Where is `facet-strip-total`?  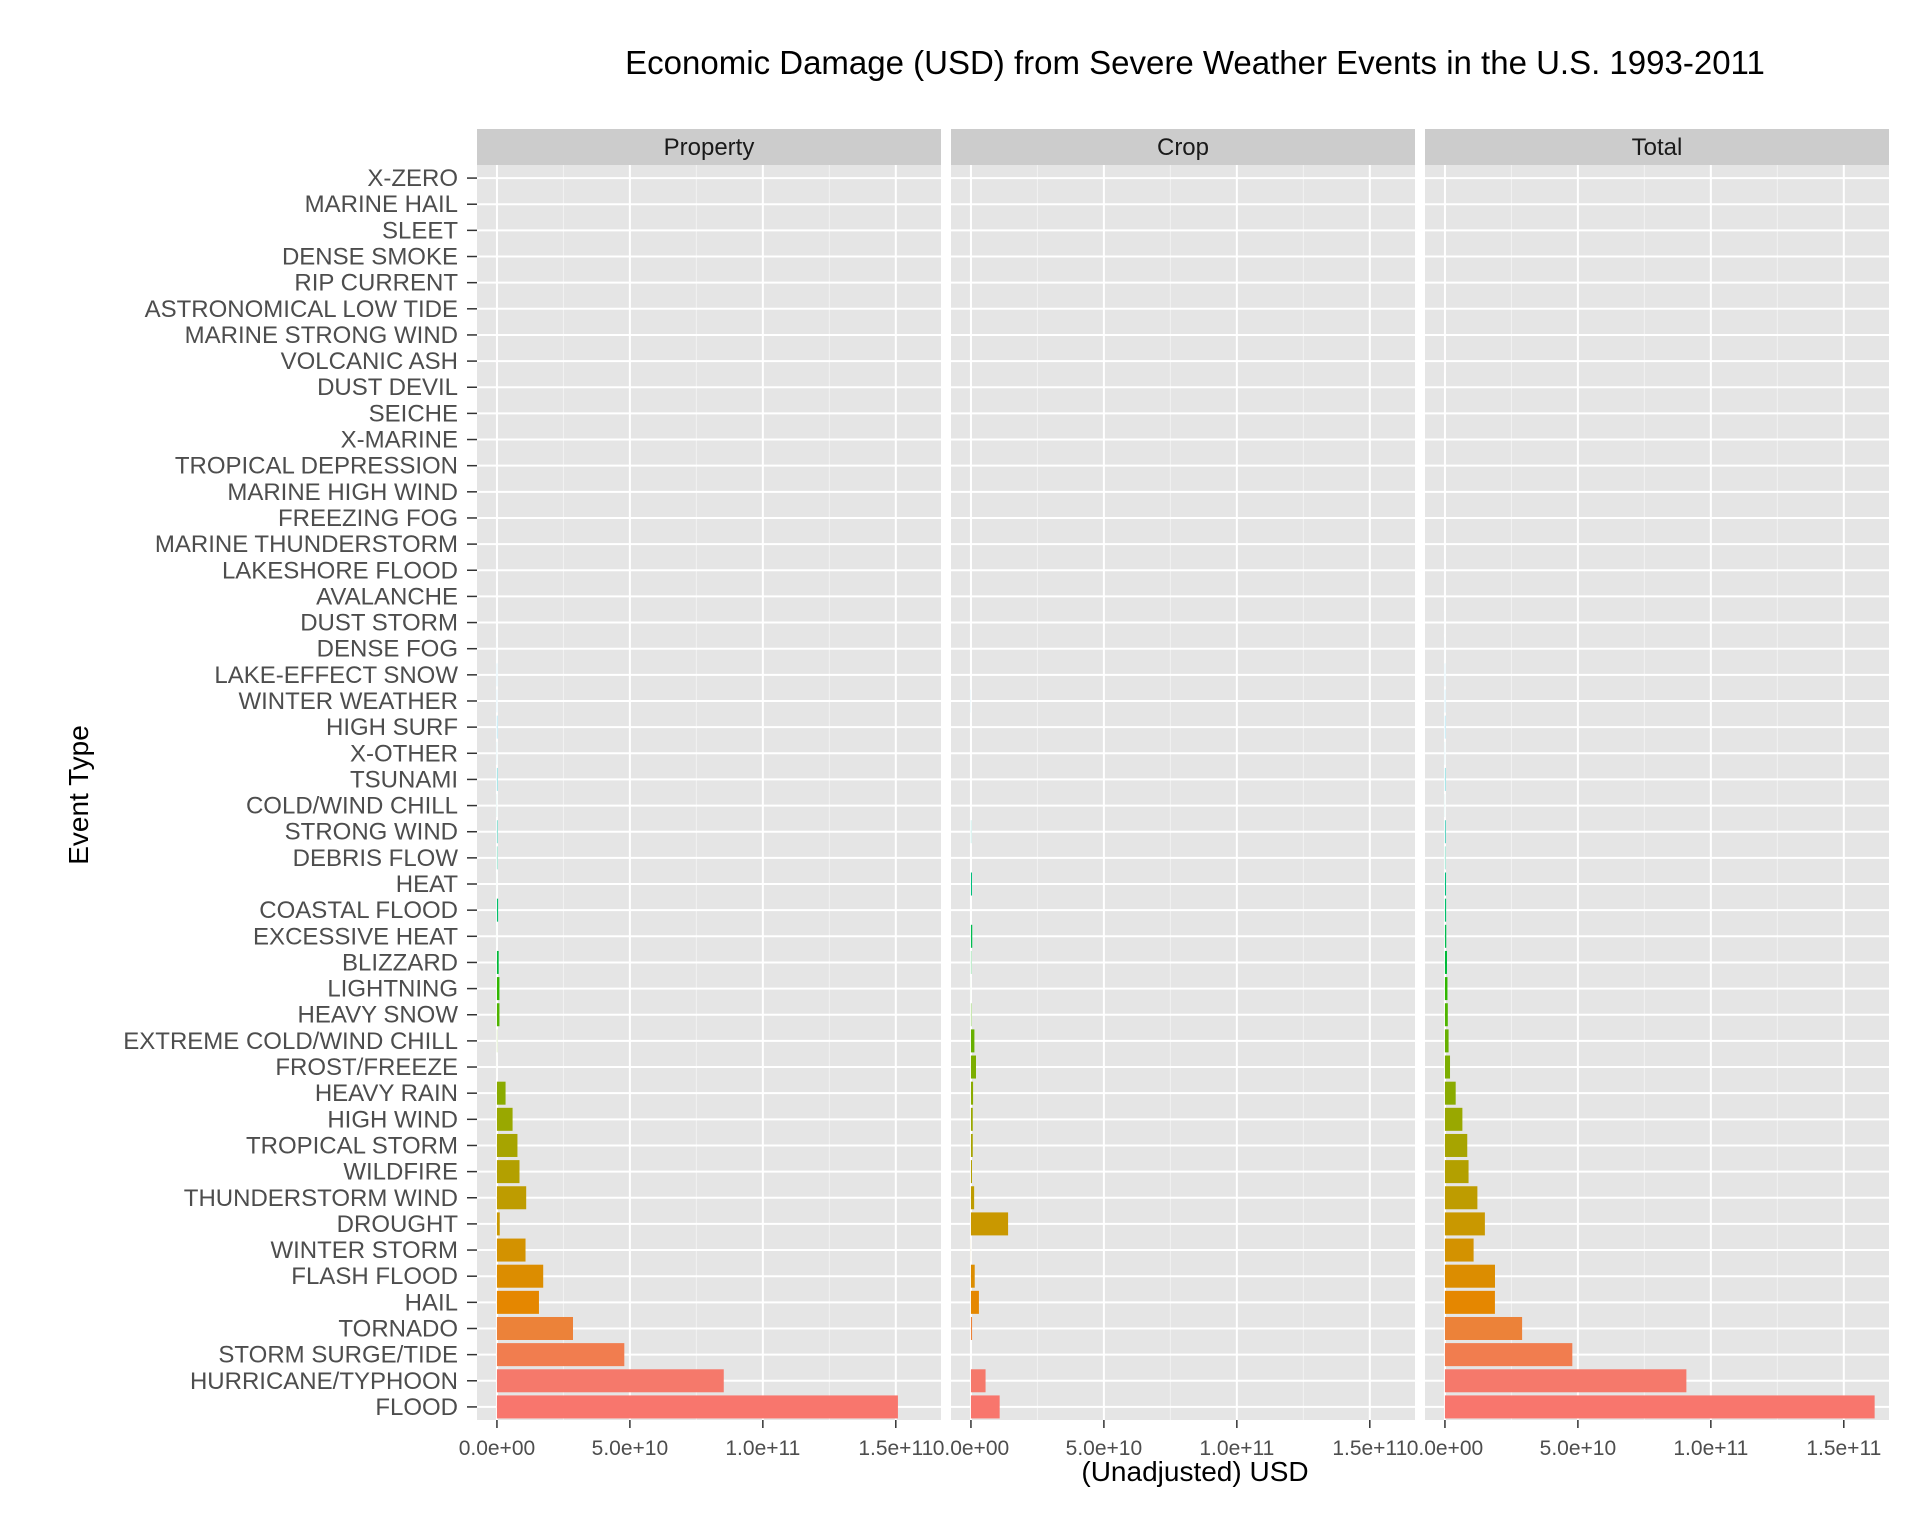 facet-strip-total is located at coordinates (1657, 147).